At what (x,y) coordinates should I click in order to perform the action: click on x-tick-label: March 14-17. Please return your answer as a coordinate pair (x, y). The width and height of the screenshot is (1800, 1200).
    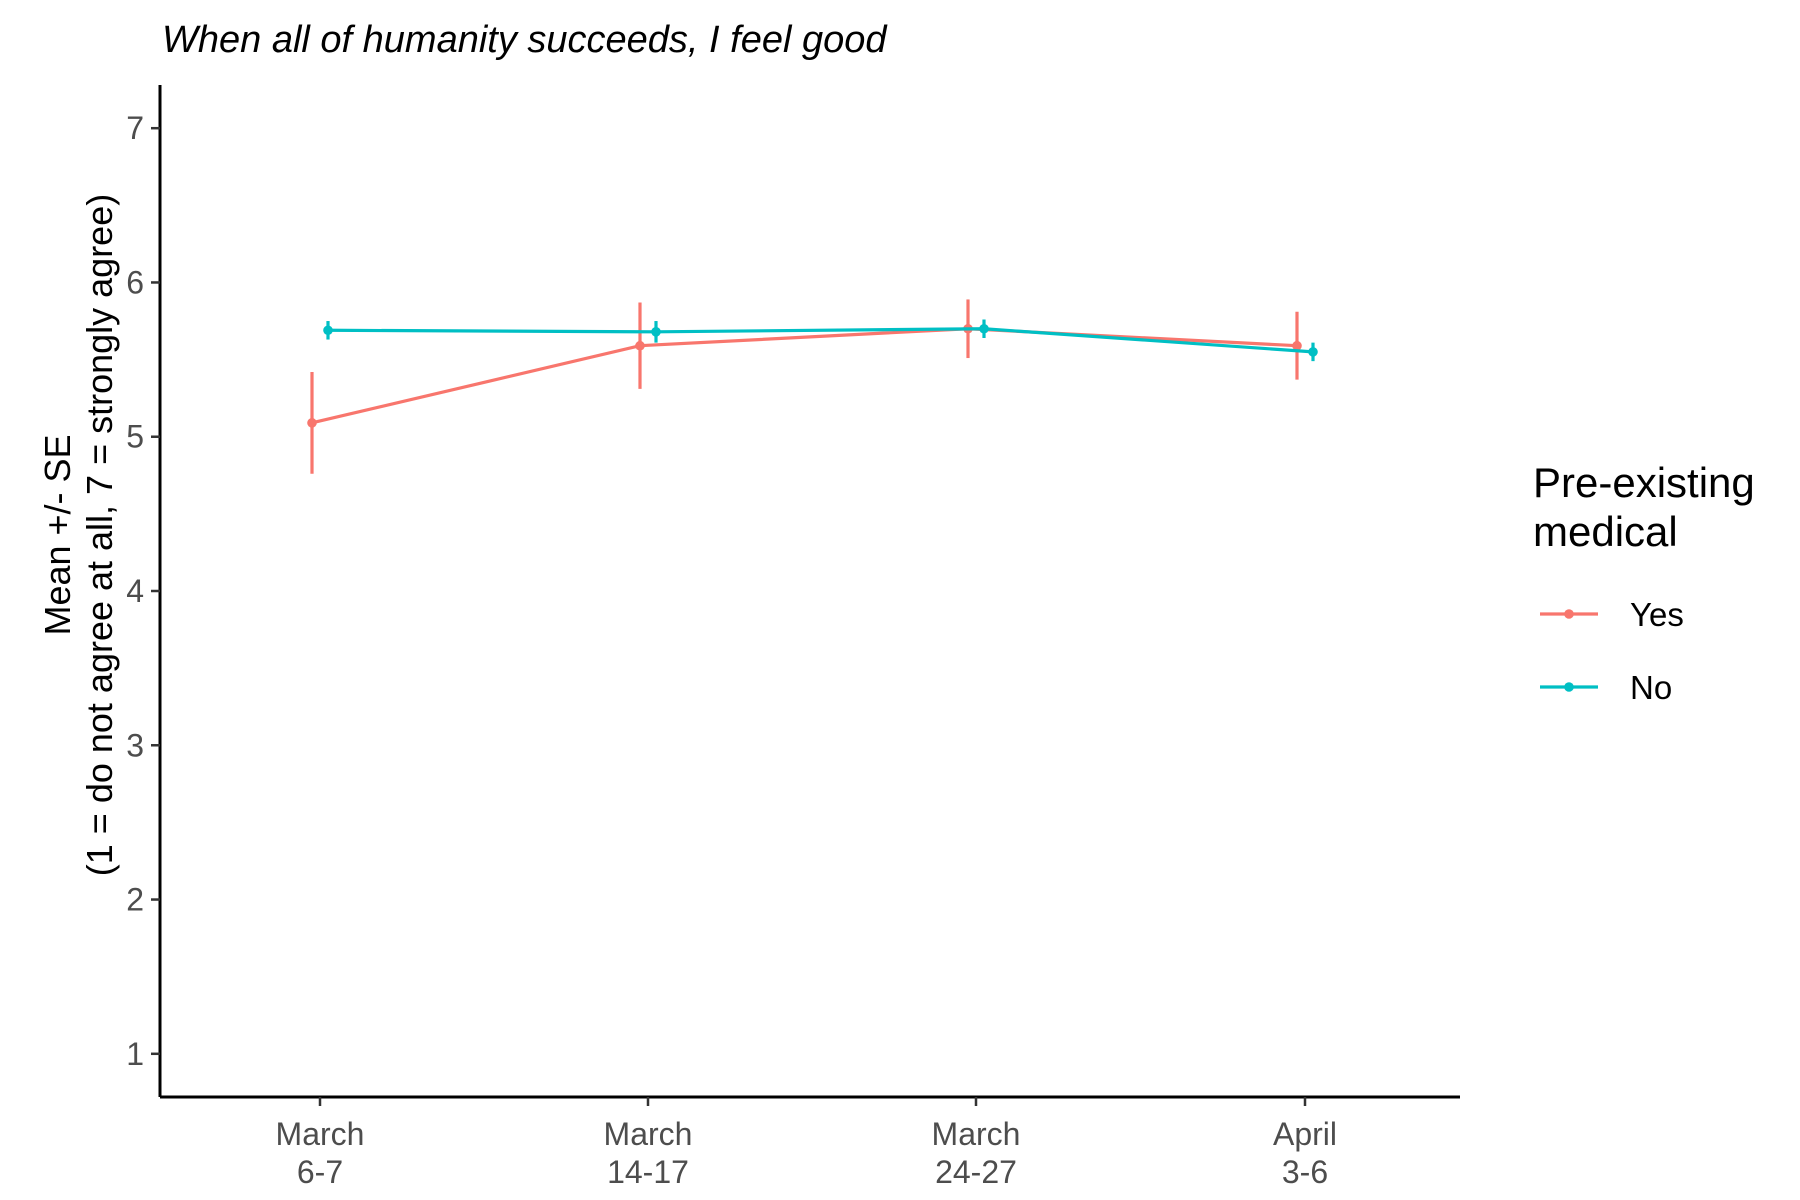
    Looking at the image, I should click on (648, 1153).